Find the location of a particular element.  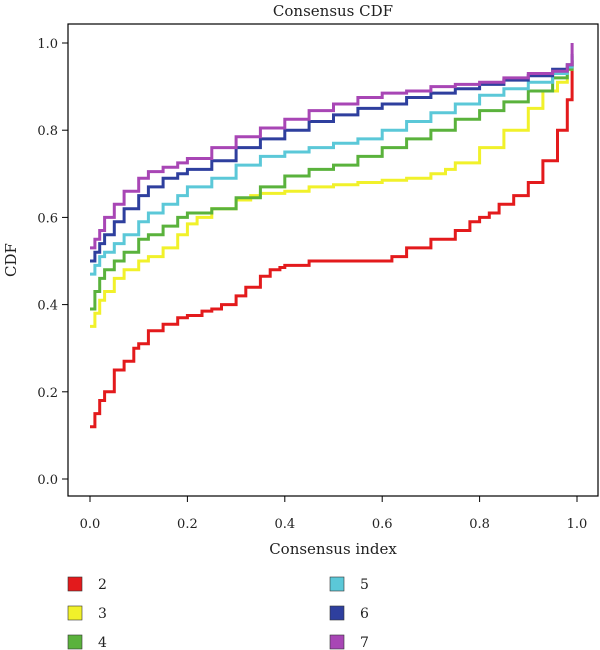

legend-label-4: 4 is located at coordinates (102, 642).